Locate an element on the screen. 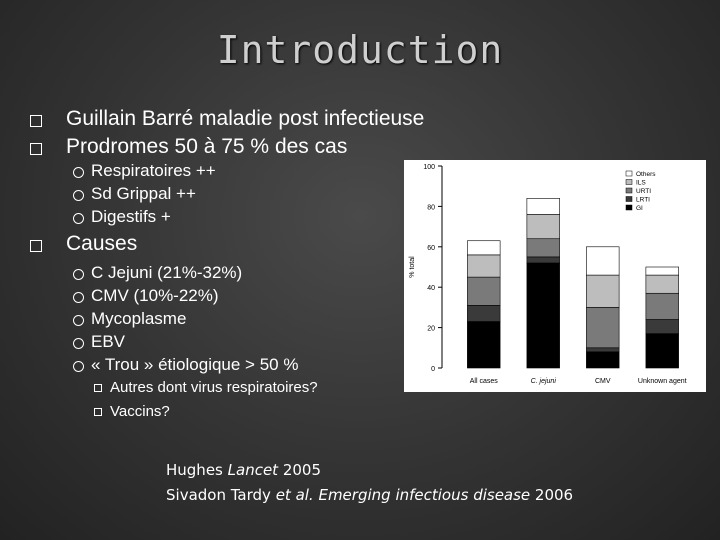  cause-vaccines: Vaccins? is located at coordinates (140, 411).